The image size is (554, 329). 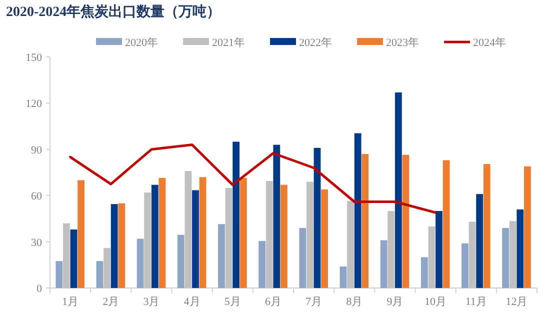 I want to click on line-series, so click(x=253, y=179).